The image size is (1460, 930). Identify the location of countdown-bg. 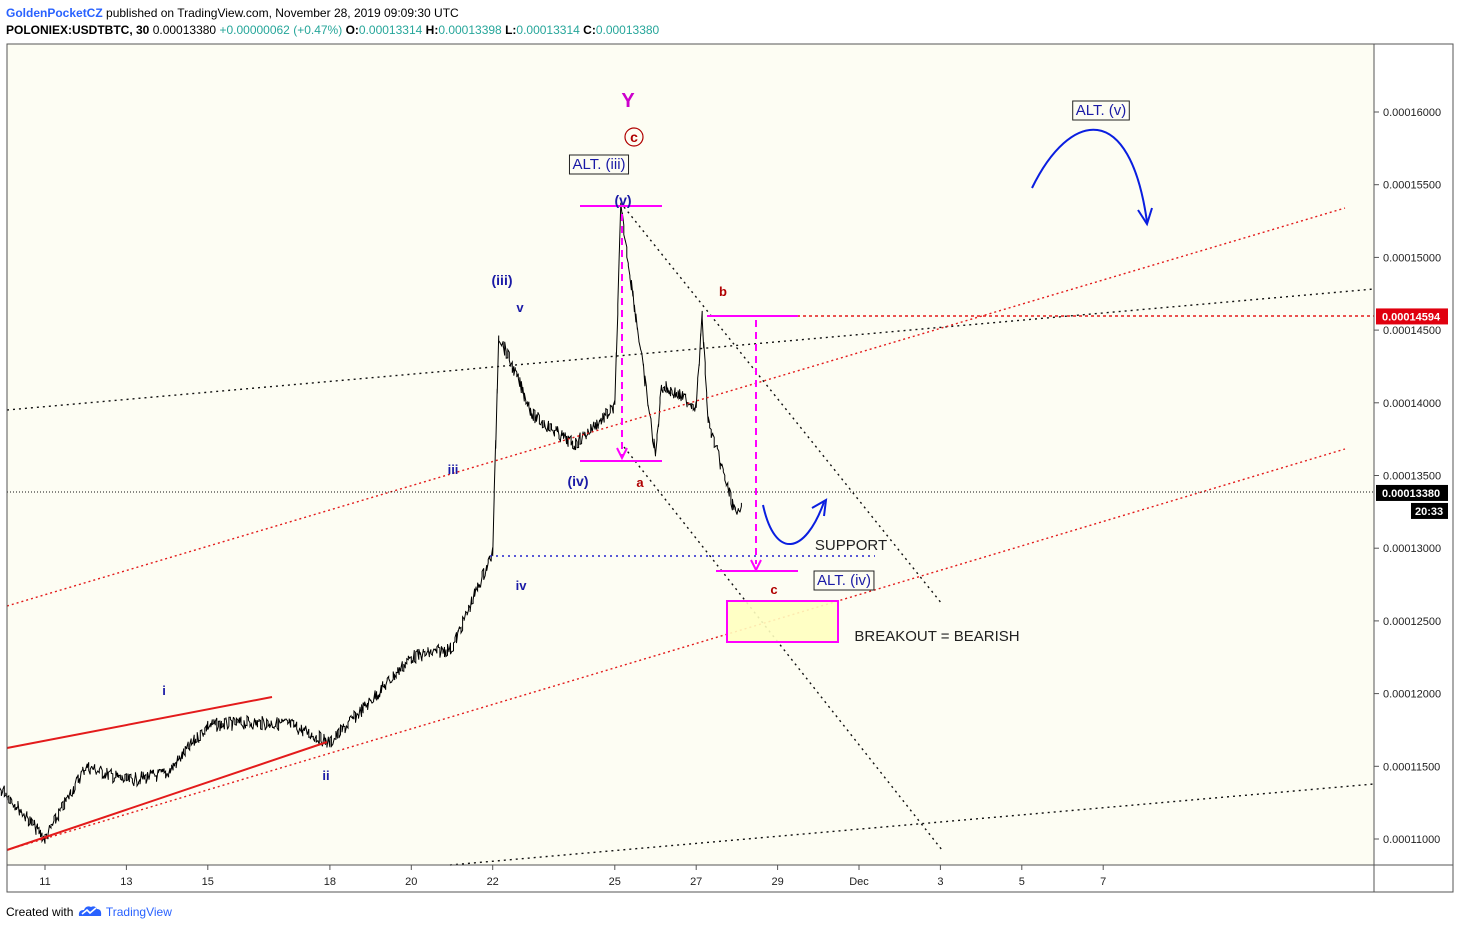
(1429, 510).